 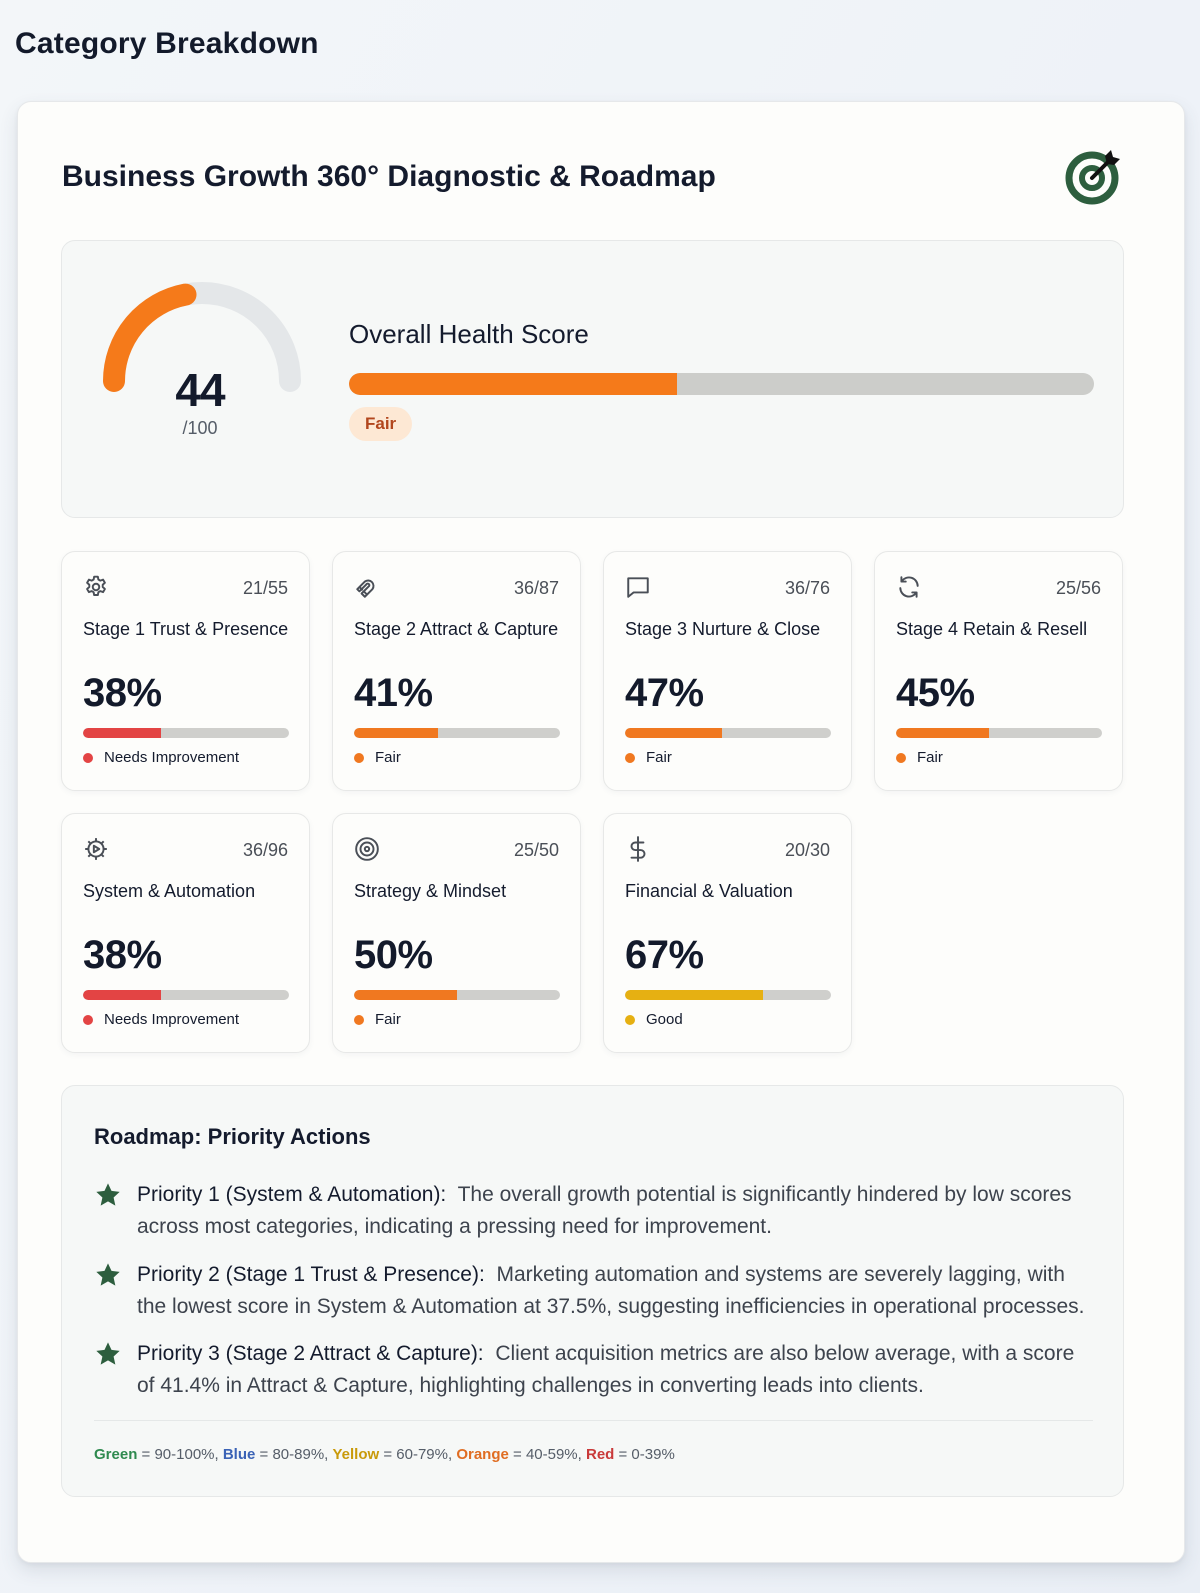 I want to click on health-gauge, so click(x=202, y=337).